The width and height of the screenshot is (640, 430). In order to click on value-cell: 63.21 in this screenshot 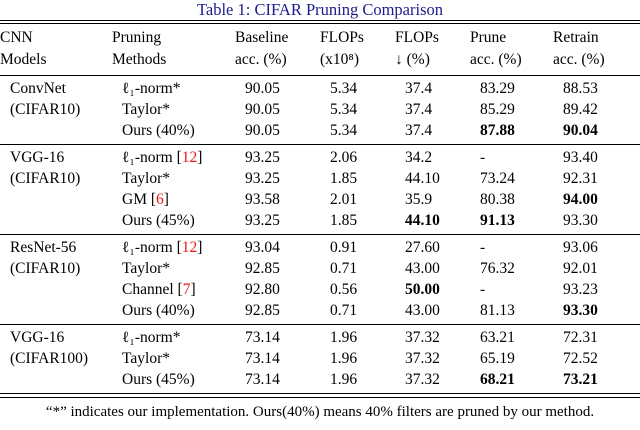, I will do `click(497, 338)`.